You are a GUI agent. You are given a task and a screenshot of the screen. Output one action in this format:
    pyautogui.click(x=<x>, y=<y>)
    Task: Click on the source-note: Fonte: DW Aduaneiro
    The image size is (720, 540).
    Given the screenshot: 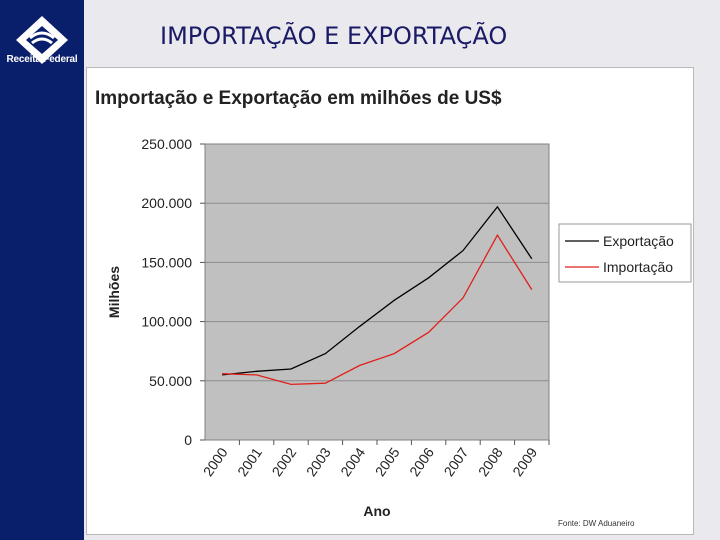 What is the action you would take?
    pyautogui.click(x=596, y=523)
    